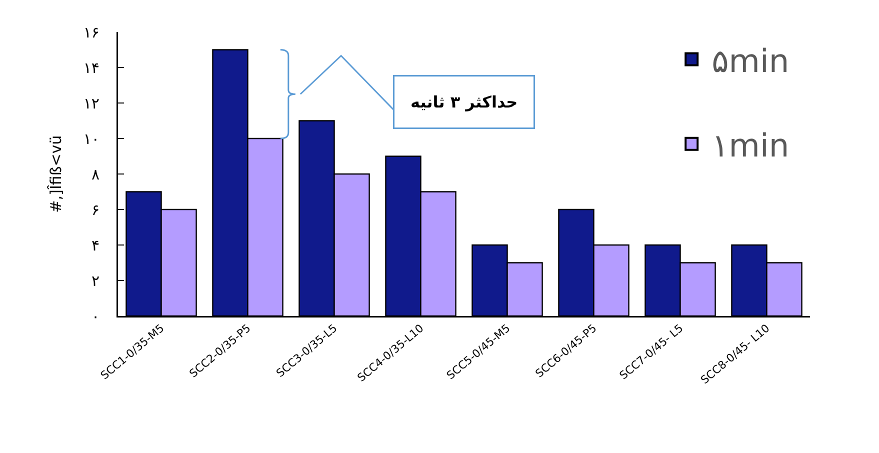  Describe the element at coordinates (91, 139) in the screenshot. I see `y-tick-label: ۱۰` at that location.